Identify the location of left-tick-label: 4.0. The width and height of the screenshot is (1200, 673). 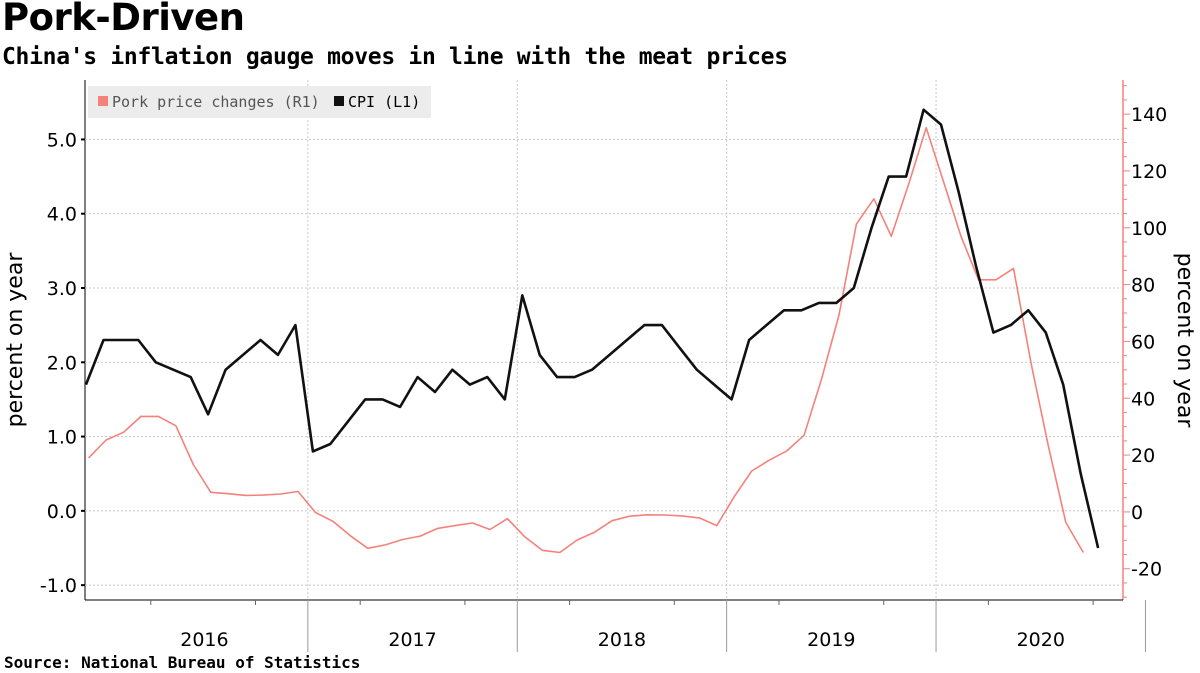
(62, 215).